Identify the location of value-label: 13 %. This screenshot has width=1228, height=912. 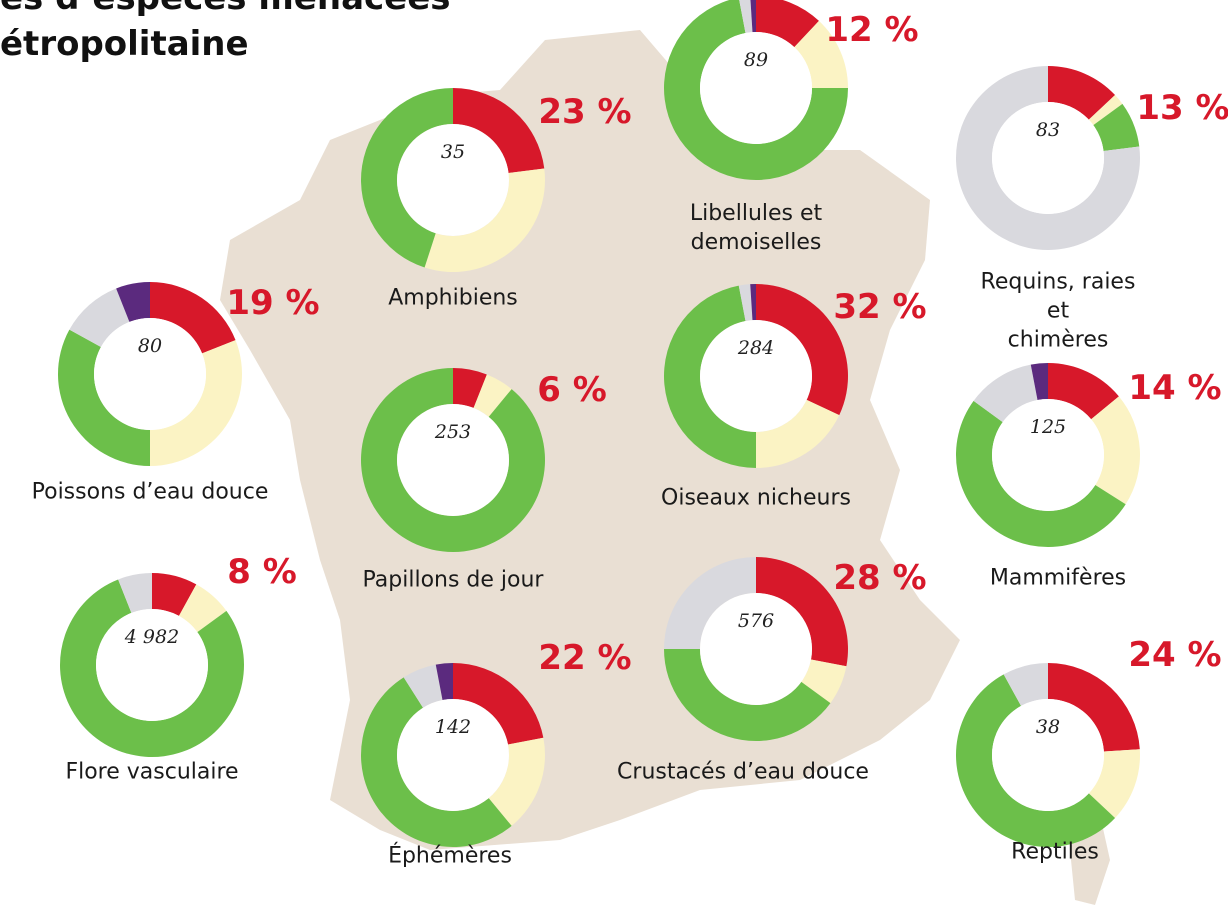
(1182, 108).